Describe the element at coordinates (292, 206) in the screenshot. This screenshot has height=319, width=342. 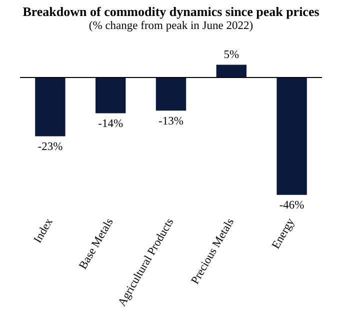
I see `data-label: -46%` at that location.